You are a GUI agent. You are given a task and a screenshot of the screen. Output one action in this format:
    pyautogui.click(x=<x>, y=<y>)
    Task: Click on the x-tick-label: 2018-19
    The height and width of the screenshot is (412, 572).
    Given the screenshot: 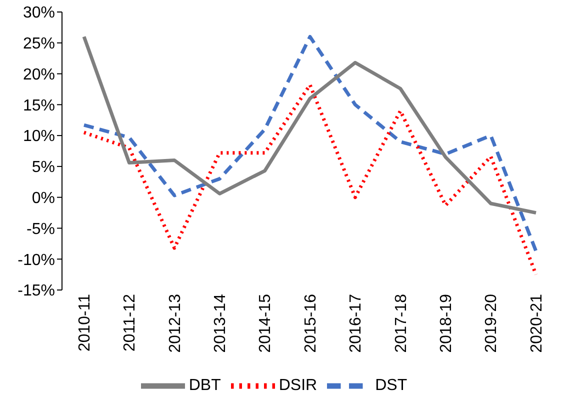 What is the action you would take?
    pyautogui.click(x=446, y=323)
    